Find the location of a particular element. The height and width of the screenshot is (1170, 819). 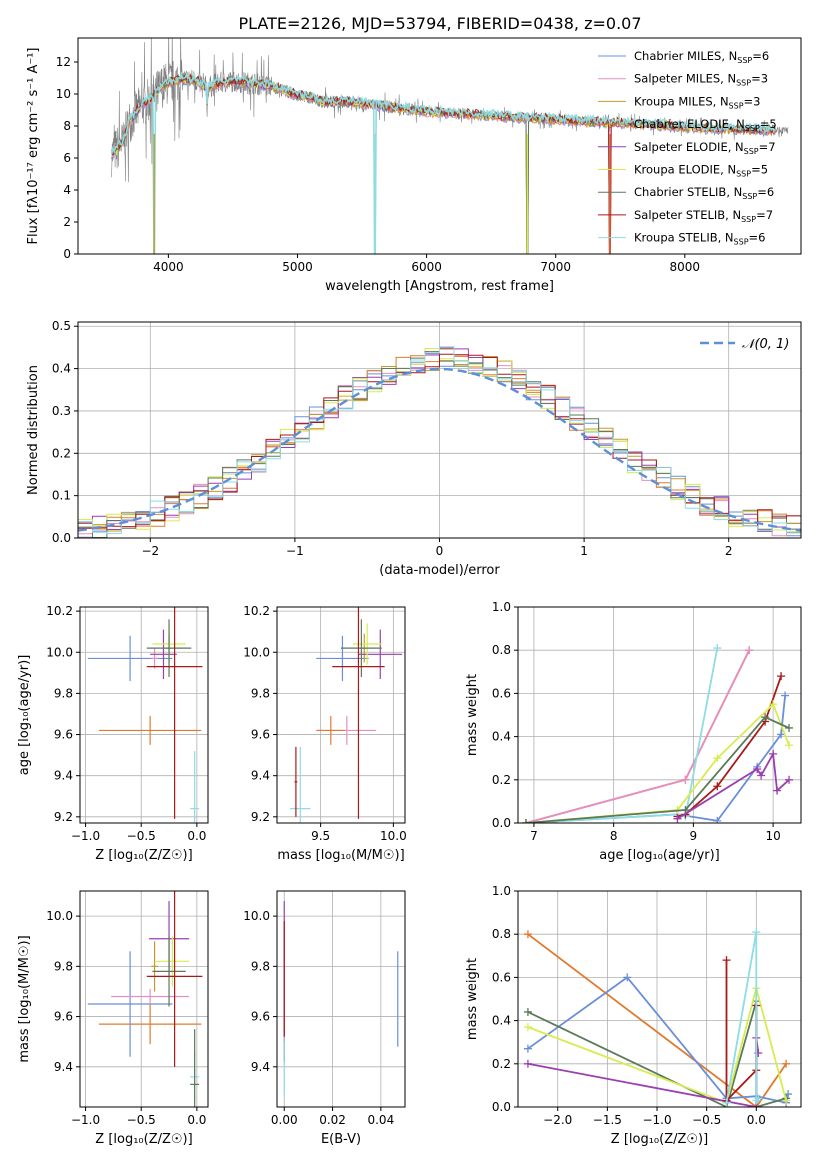

legend-label-text: Salpeter MILES, N is located at coordinates (685, 79).